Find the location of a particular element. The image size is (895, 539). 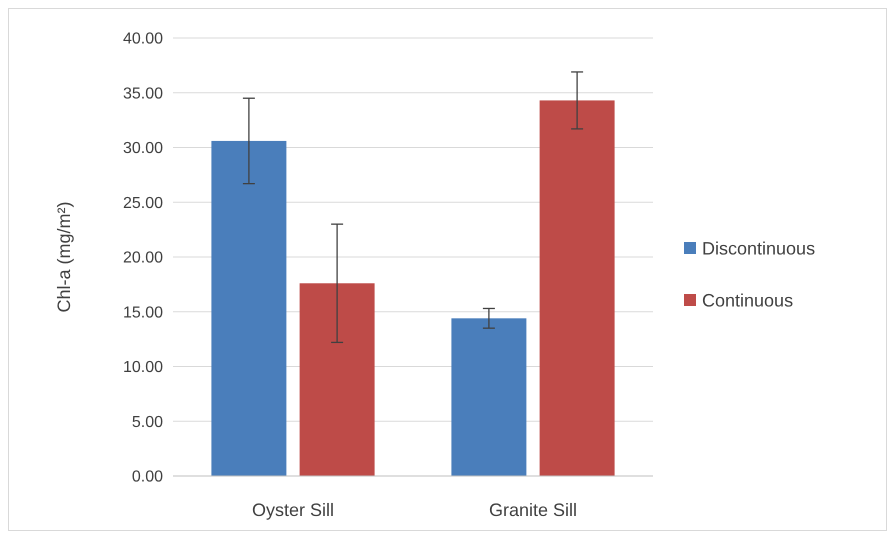

y-tick-label: 25.00 is located at coordinates (143, 203).